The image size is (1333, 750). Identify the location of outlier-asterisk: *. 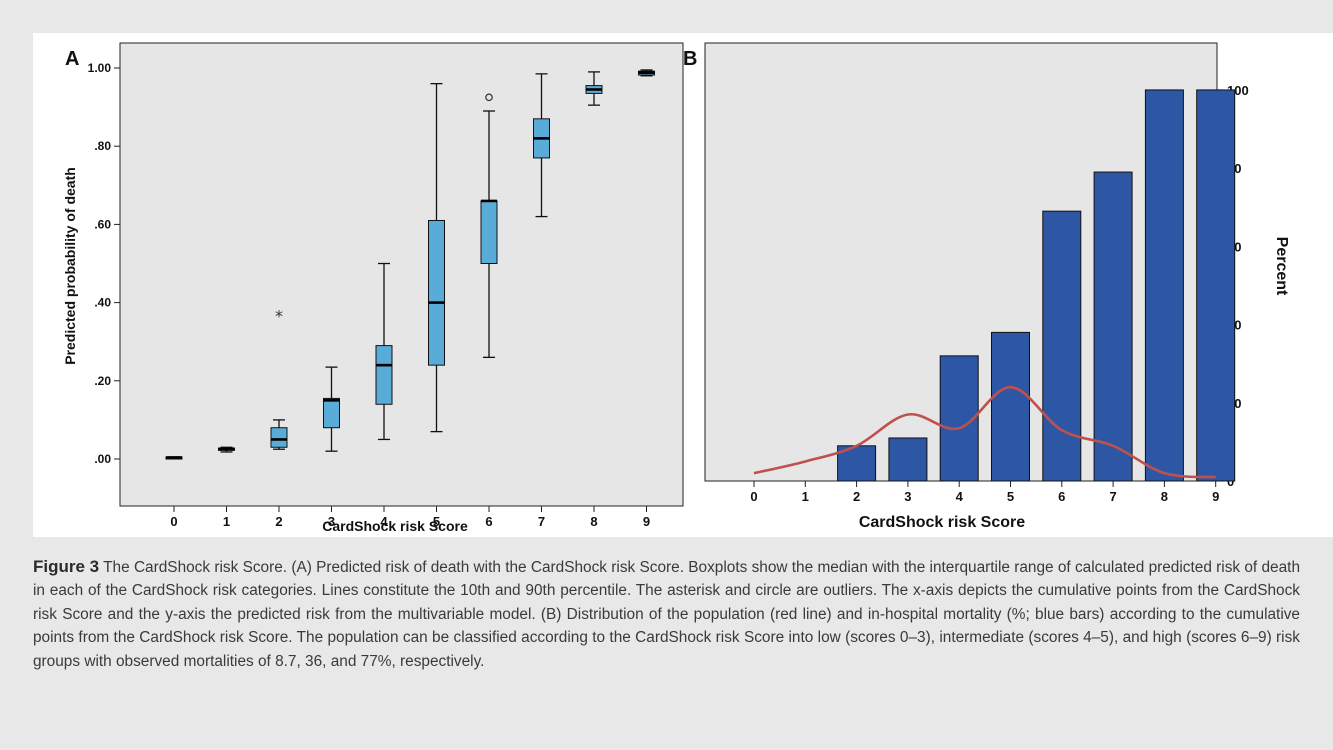
(279, 315).